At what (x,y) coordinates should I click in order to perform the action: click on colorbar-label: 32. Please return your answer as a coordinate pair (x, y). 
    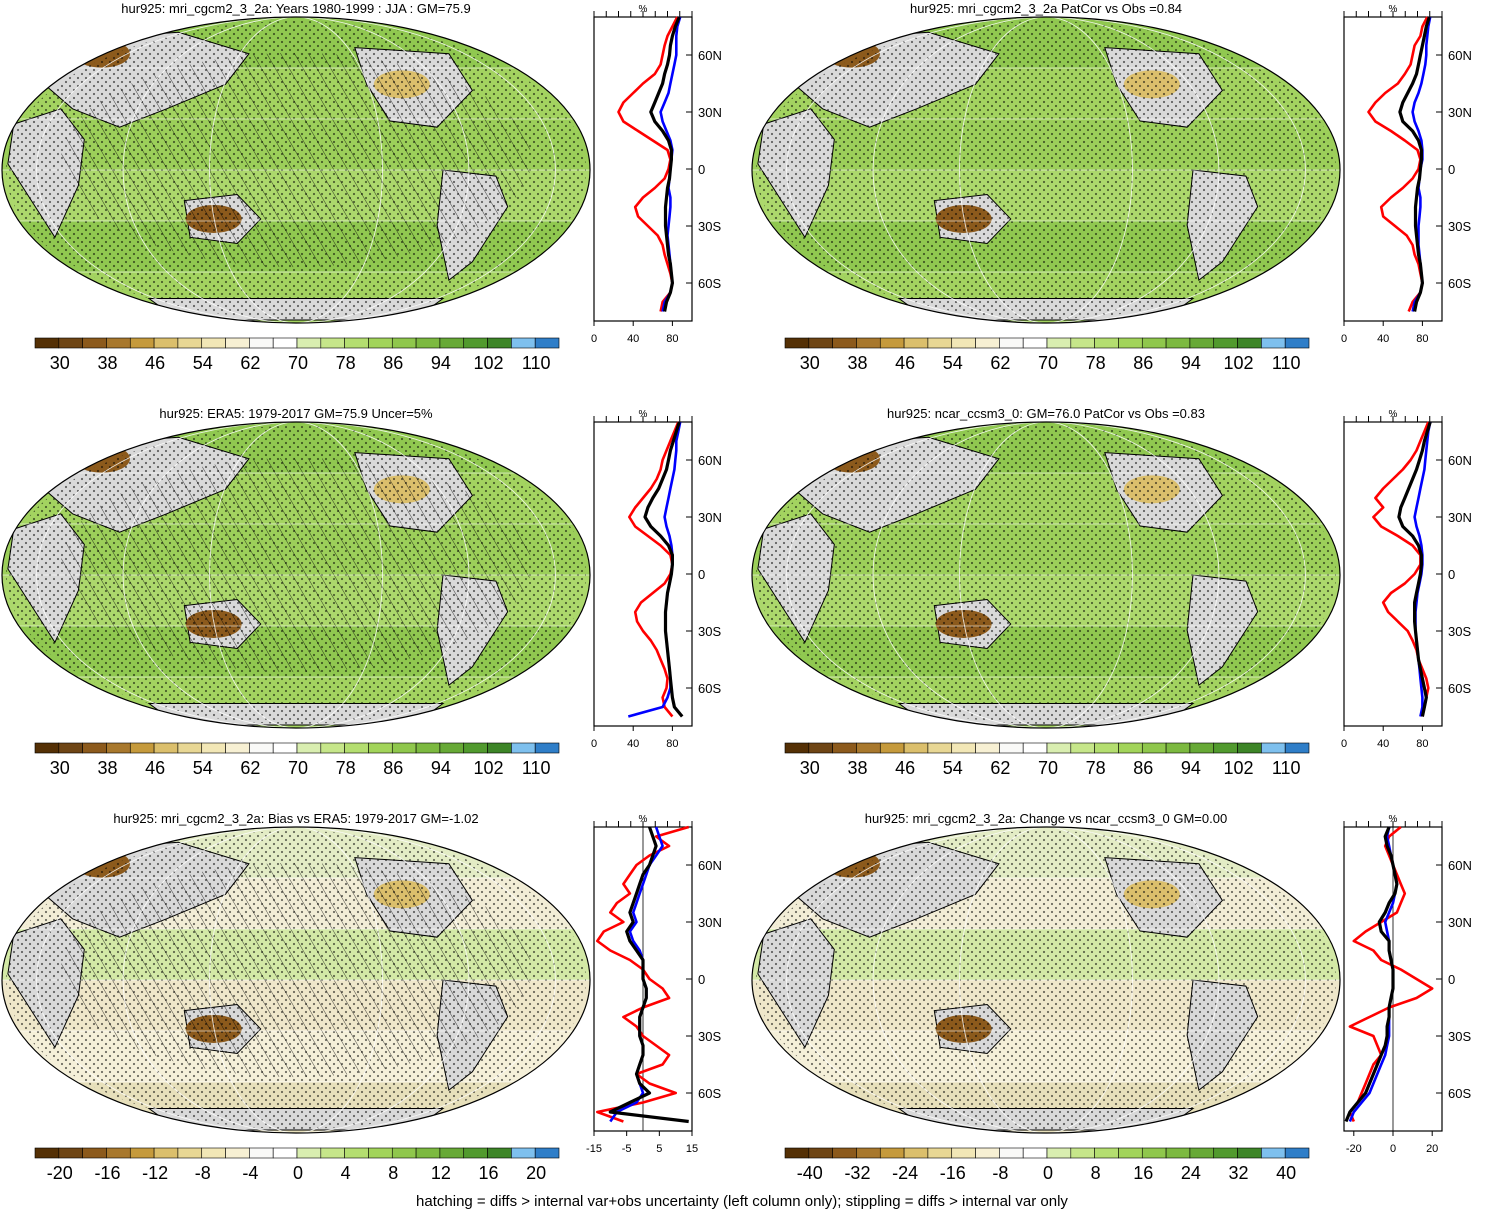
    Looking at the image, I should click on (1239, 1173).